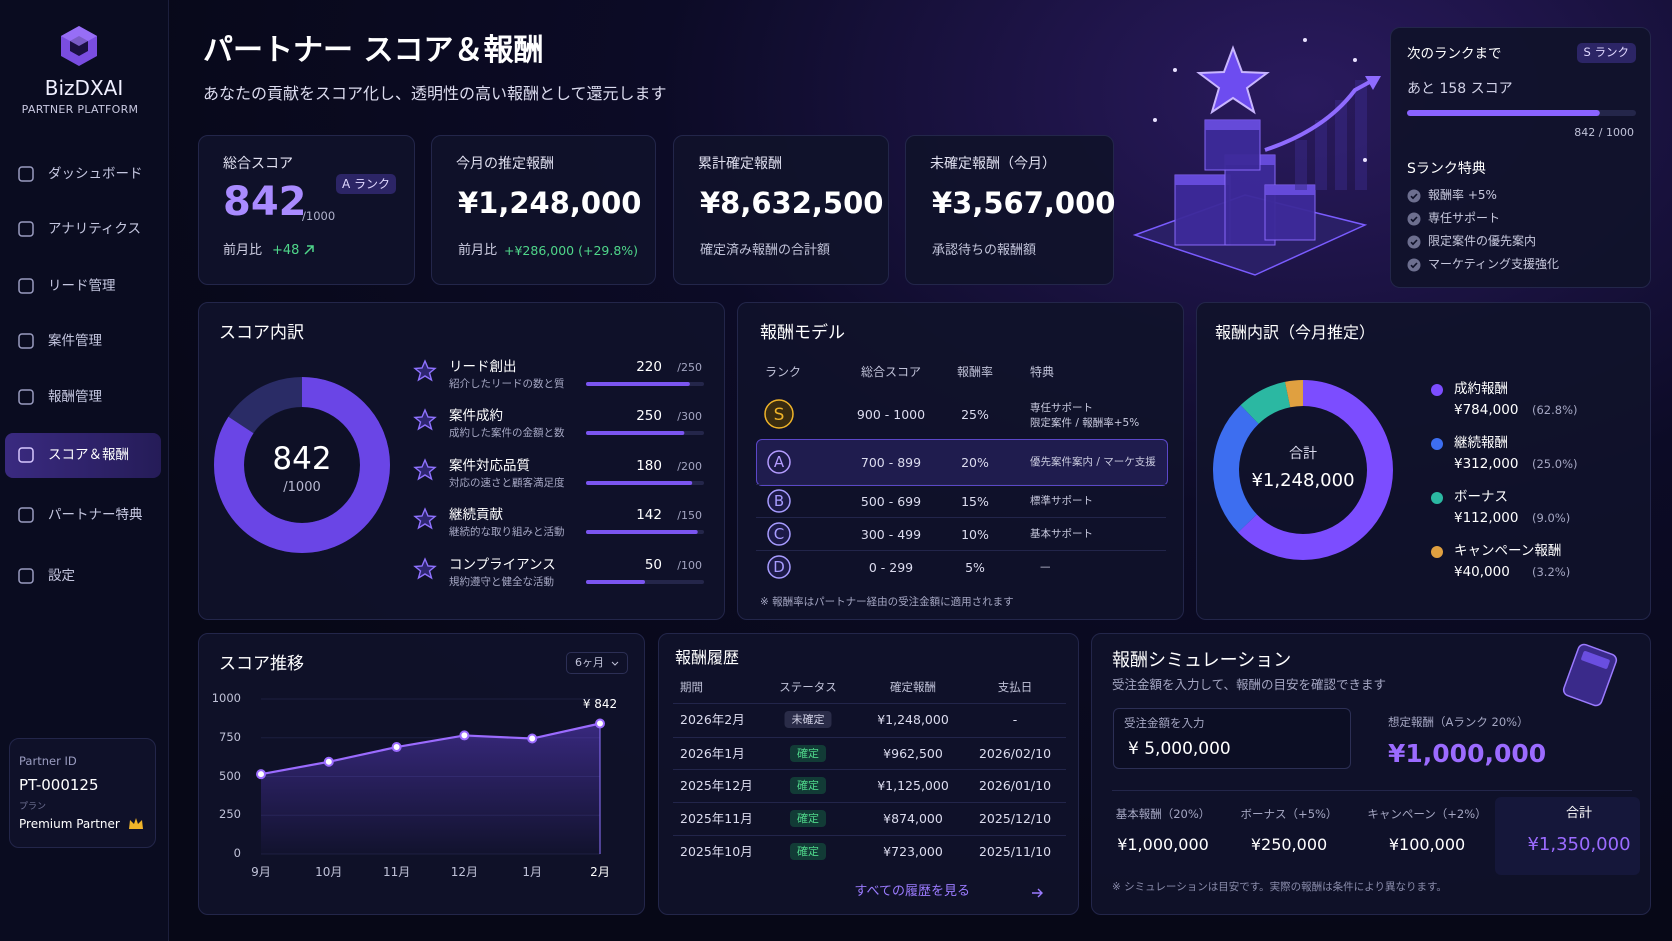 The width and height of the screenshot is (1672, 941). I want to click on label: Sランク特典, so click(1446, 169).